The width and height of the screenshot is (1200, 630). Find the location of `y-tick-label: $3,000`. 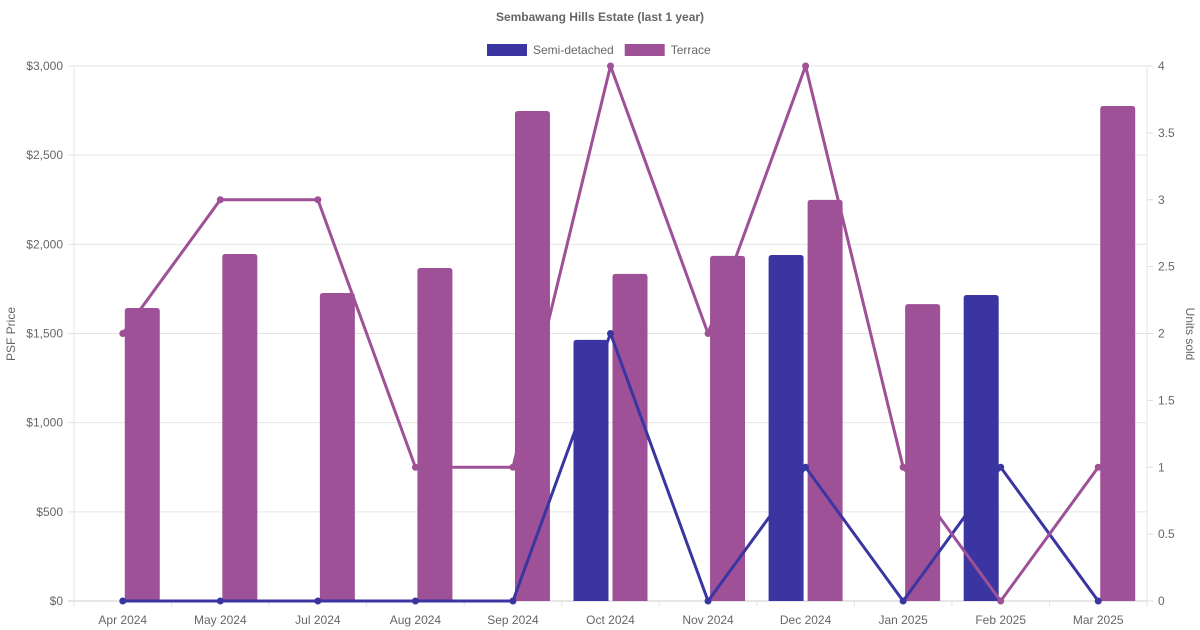

y-tick-label: $3,000 is located at coordinates (44, 66).